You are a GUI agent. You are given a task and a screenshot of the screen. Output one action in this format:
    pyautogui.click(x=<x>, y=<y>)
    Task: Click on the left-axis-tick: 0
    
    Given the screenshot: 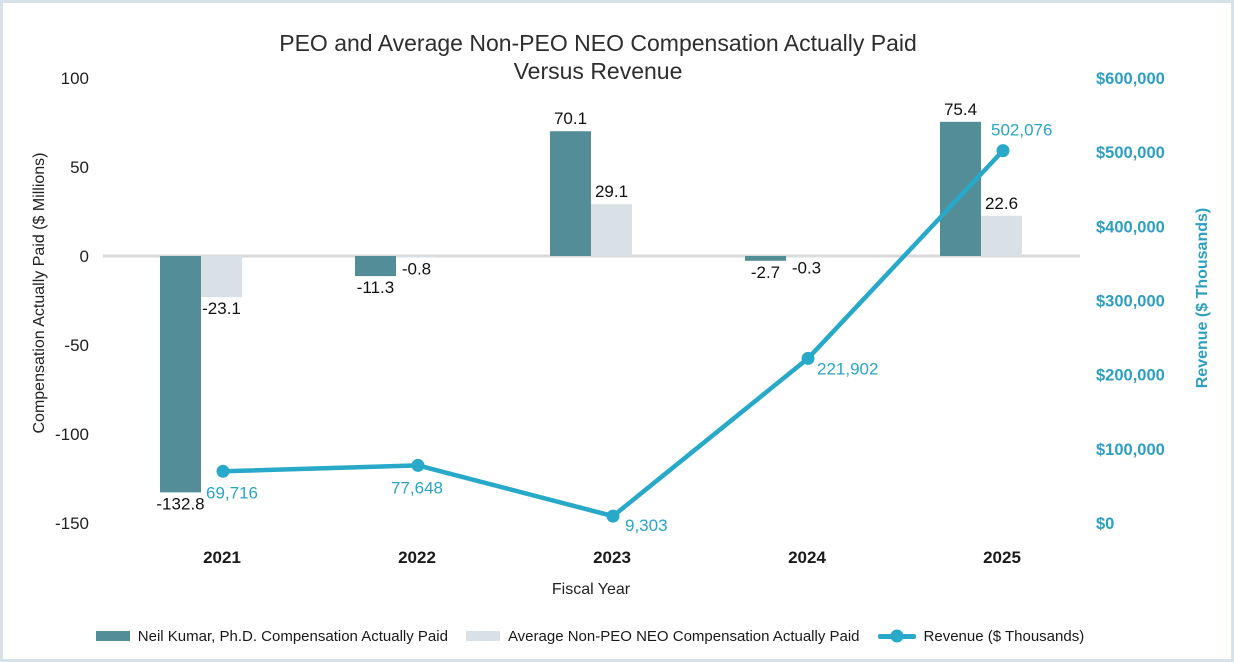 What is the action you would take?
    pyautogui.click(x=84, y=256)
    